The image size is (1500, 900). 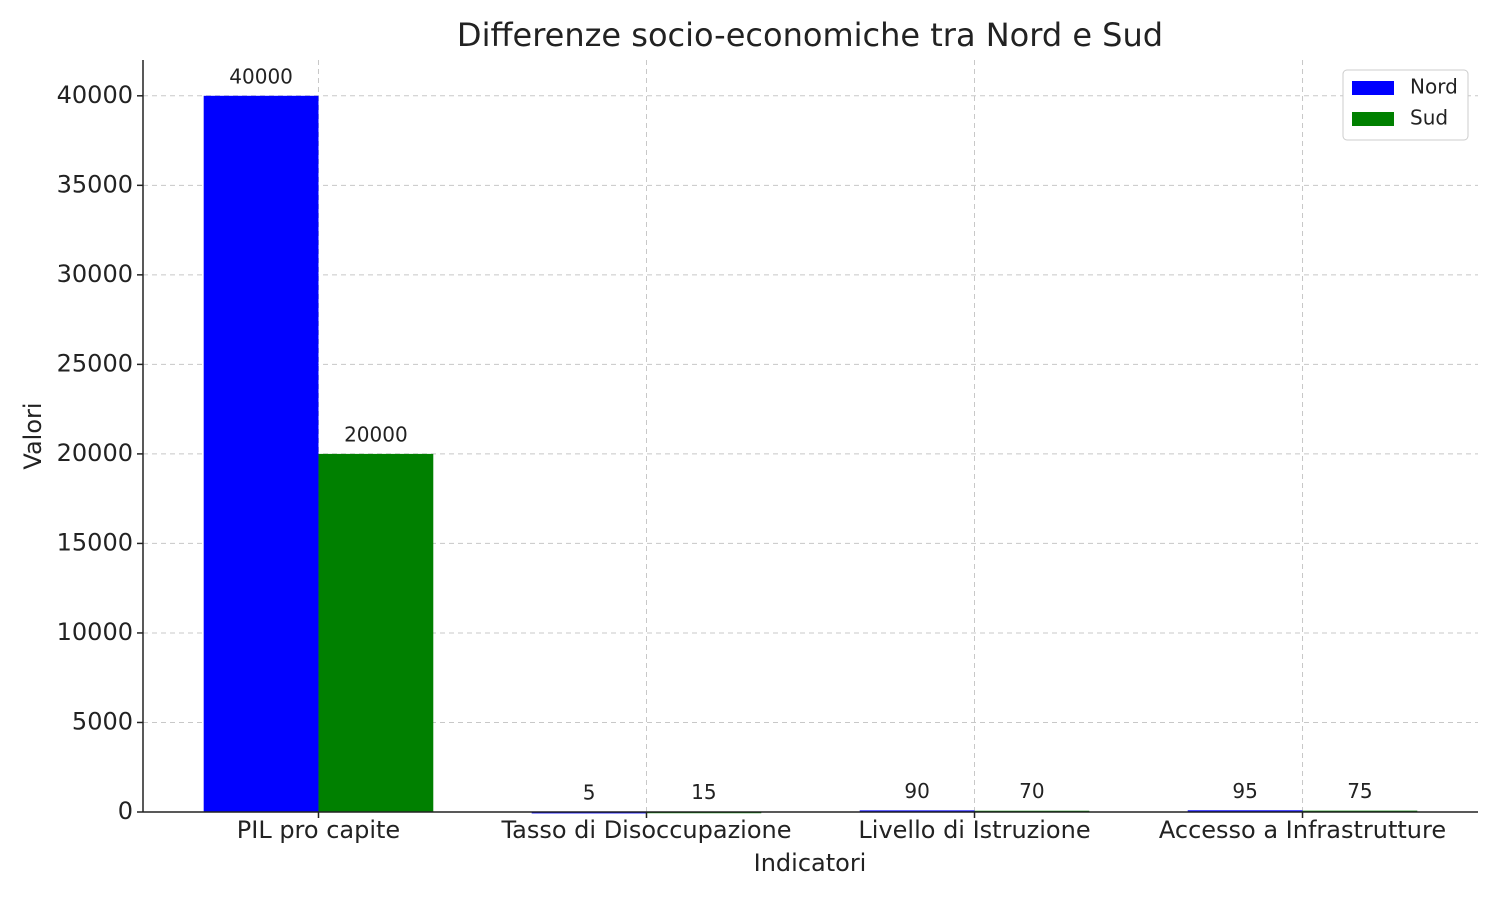 What do you see at coordinates (376, 434) in the screenshot?
I see `data-label: 20000` at bounding box center [376, 434].